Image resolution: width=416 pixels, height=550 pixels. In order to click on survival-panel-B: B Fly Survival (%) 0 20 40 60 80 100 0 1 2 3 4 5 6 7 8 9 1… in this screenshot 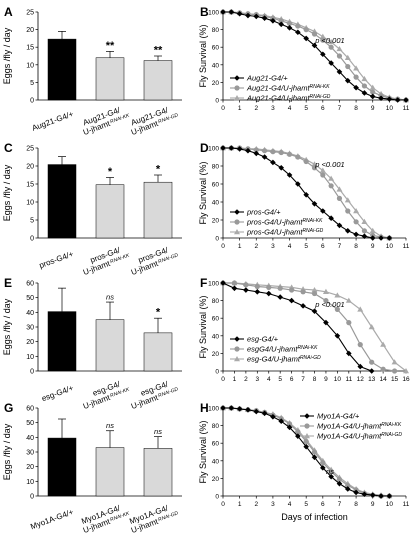, I will do `click(304, 58)`.